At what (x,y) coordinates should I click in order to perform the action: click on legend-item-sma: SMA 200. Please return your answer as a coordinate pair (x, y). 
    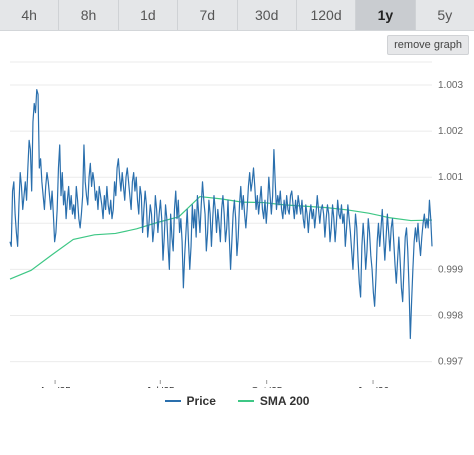
    Looking at the image, I should click on (273, 401).